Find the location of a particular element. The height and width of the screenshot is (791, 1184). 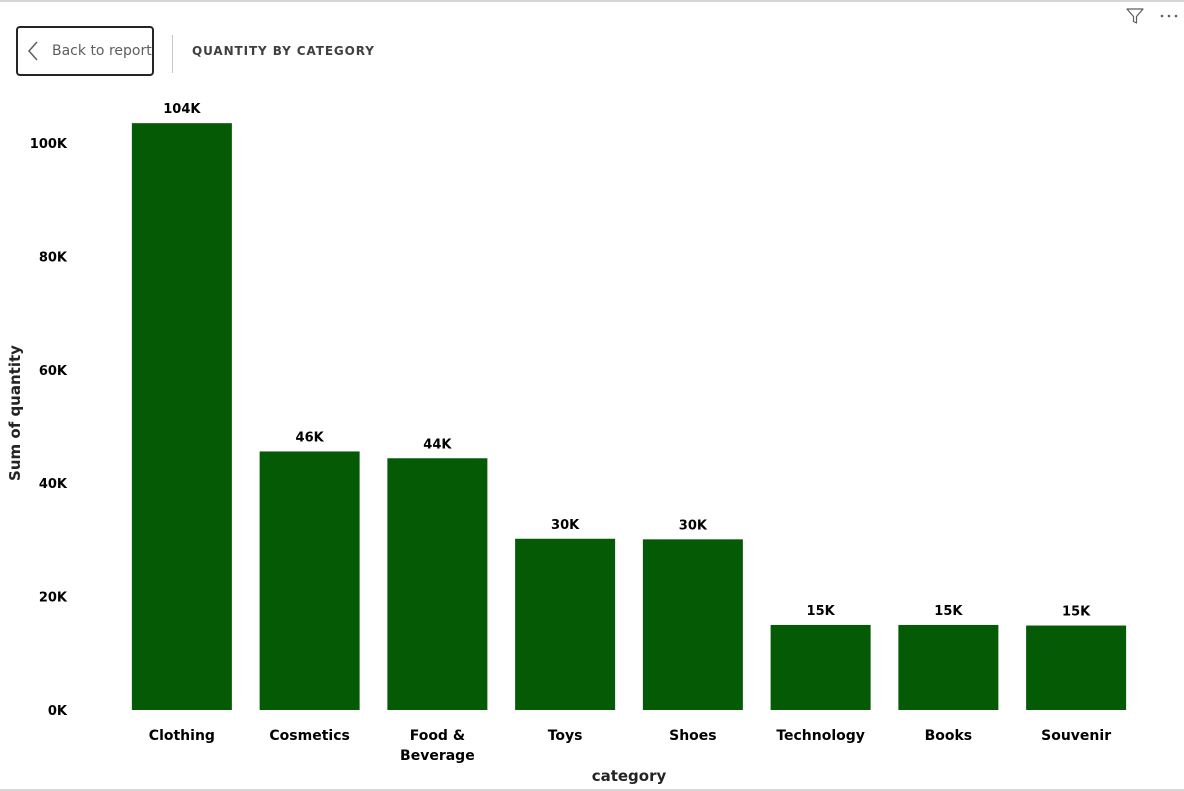

x-tick-label: Toys is located at coordinates (565, 736).